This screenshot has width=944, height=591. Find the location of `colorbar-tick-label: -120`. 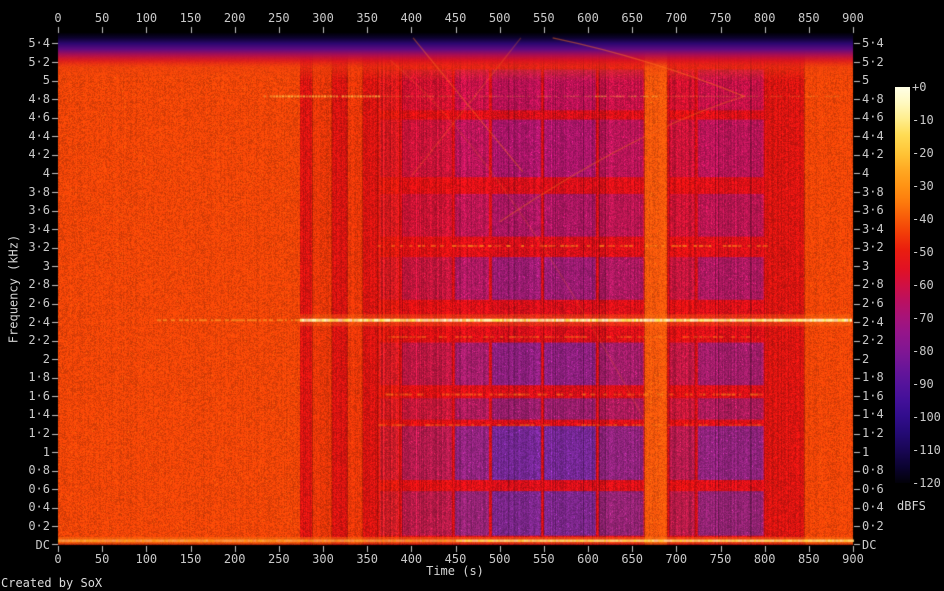

colorbar-tick-label: -120 is located at coordinates (926, 482).